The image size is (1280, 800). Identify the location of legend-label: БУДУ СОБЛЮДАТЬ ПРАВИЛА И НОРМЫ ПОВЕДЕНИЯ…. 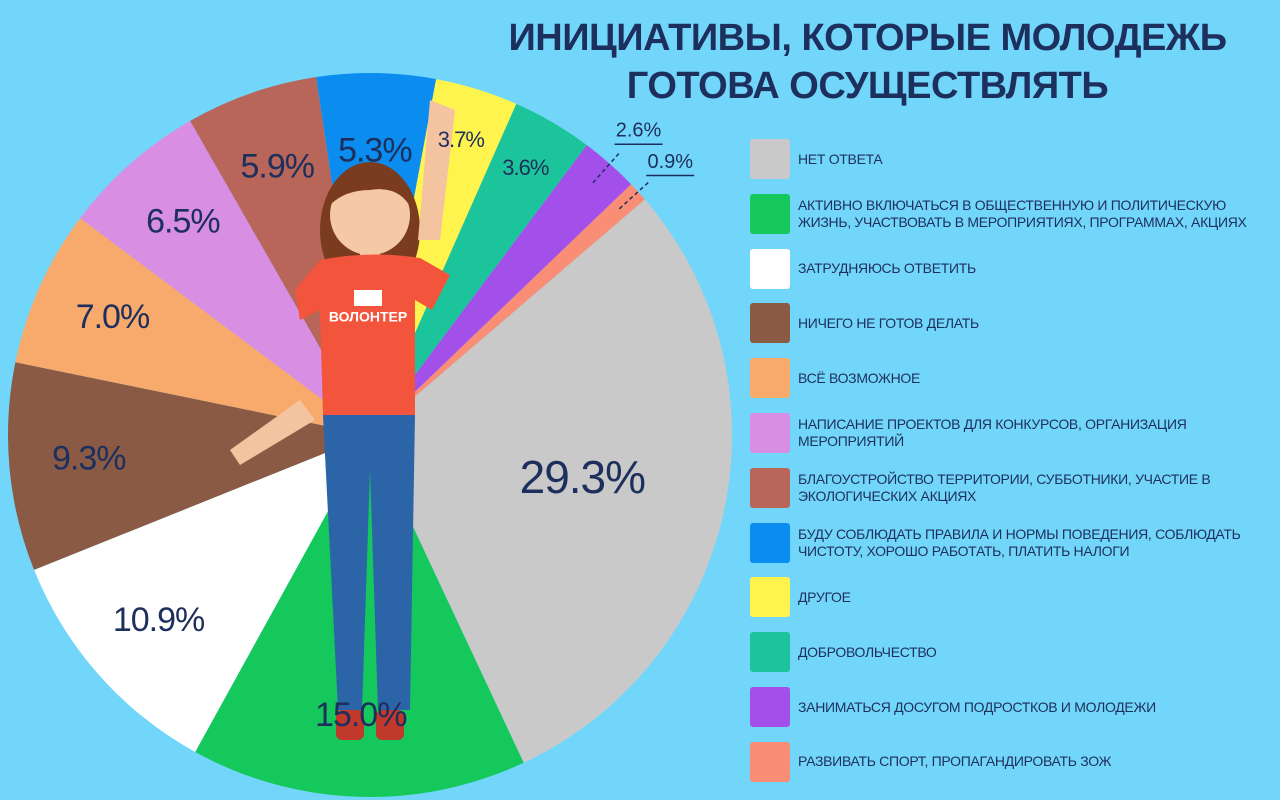
(1019, 542).